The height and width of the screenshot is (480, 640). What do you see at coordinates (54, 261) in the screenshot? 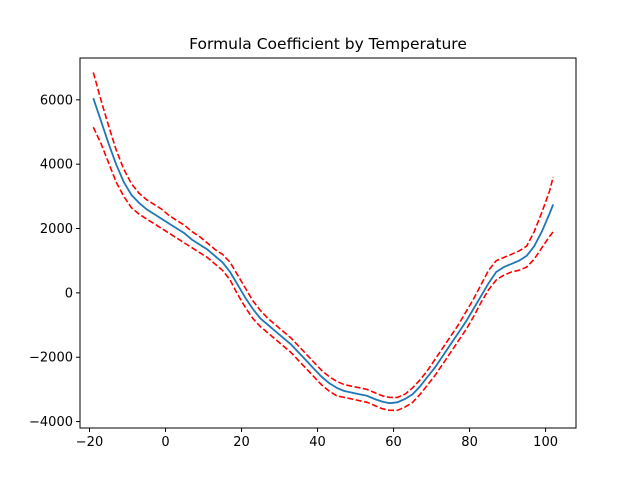
I see `y-axis: −4000 −2000 0 2000 4000 6000` at bounding box center [54, 261].